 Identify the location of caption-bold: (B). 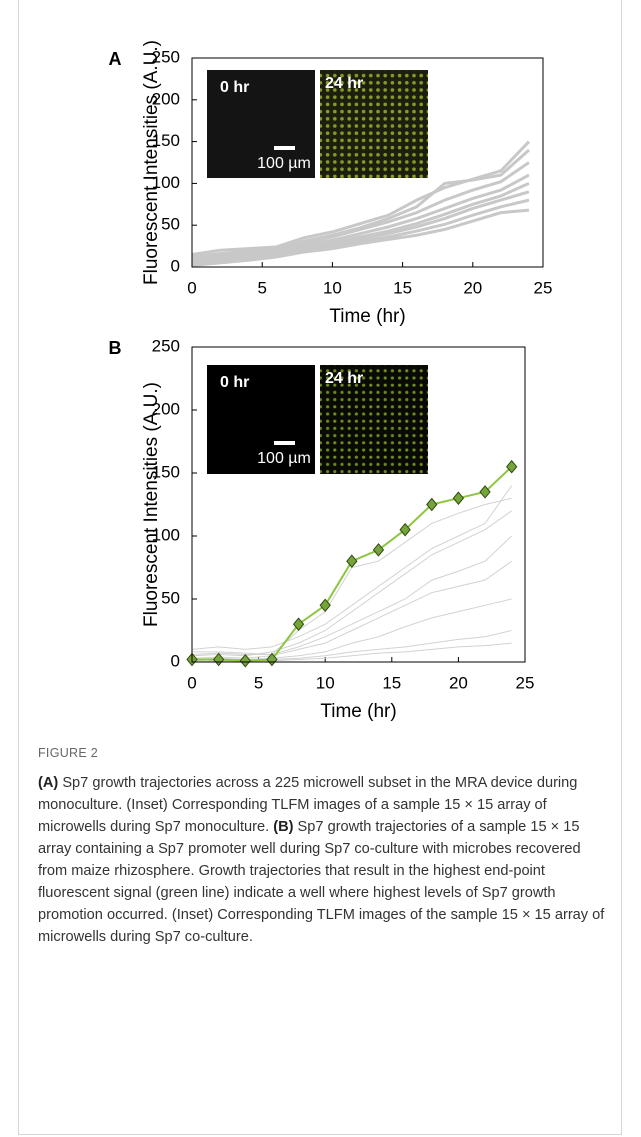
(283, 827).